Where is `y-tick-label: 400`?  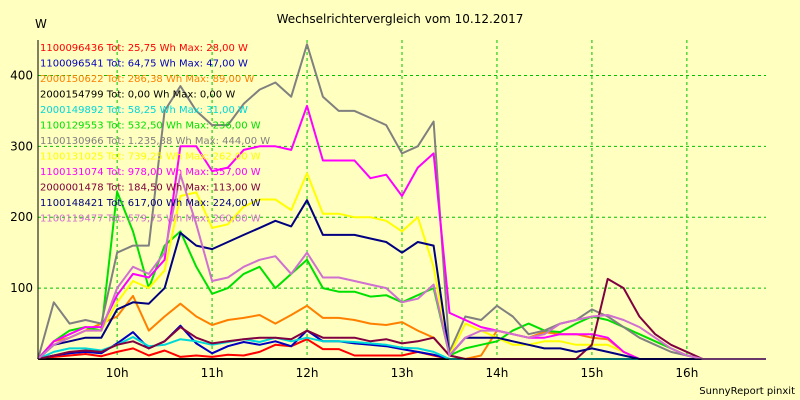 y-tick-label: 400 is located at coordinates (21, 75).